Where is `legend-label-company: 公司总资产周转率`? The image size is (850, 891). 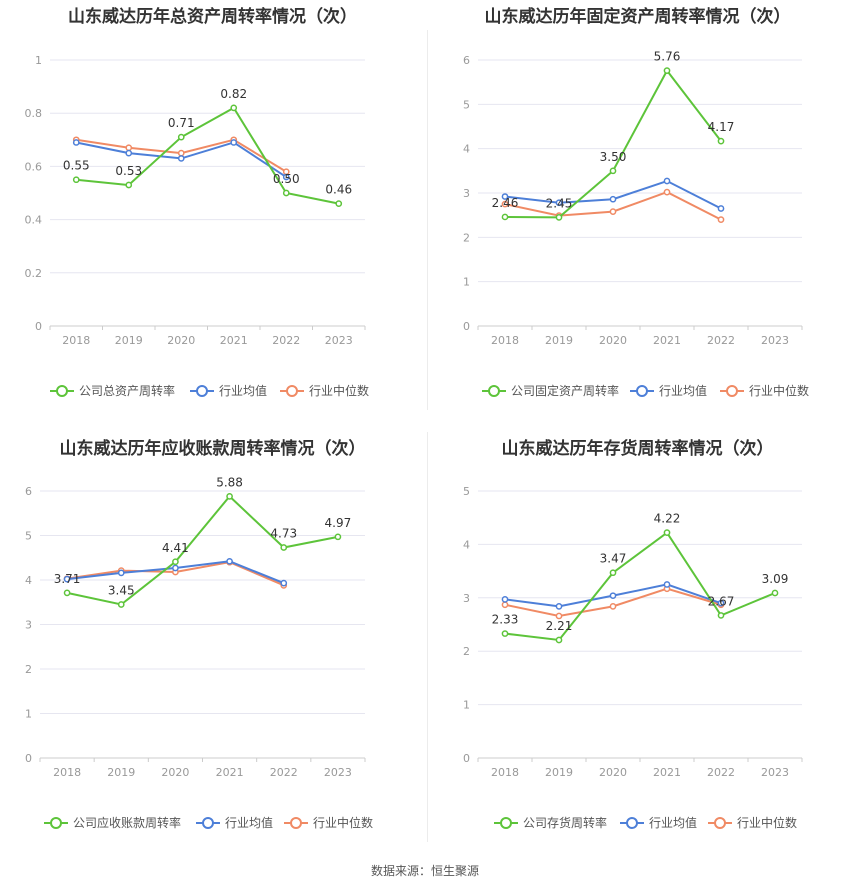 legend-label-company: 公司总资产周转率 is located at coordinates (127, 390).